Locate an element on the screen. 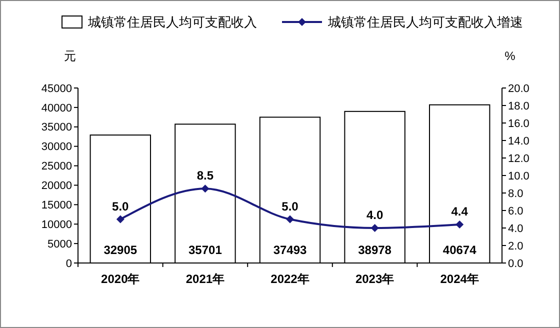 This screenshot has width=560, height=328. y2-tick-label: 6.0 is located at coordinates (516, 211).